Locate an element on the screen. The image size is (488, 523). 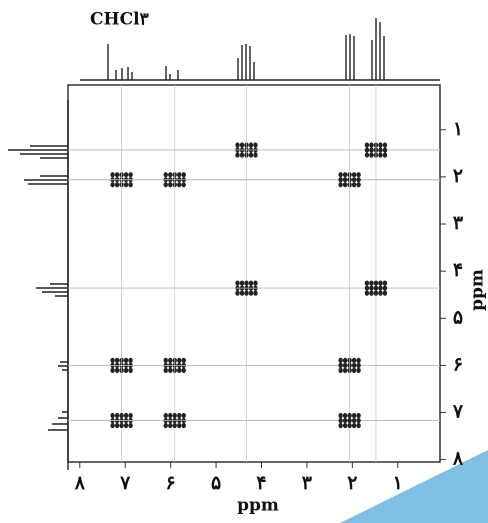
left-projection is located at coordinates (38, 285).